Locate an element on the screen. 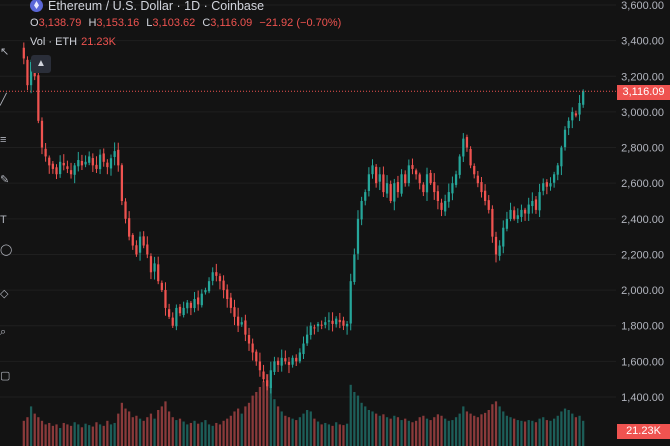 The image size is (670, 446). ruler-icon: ◇ is located at coordinates (4, 294).